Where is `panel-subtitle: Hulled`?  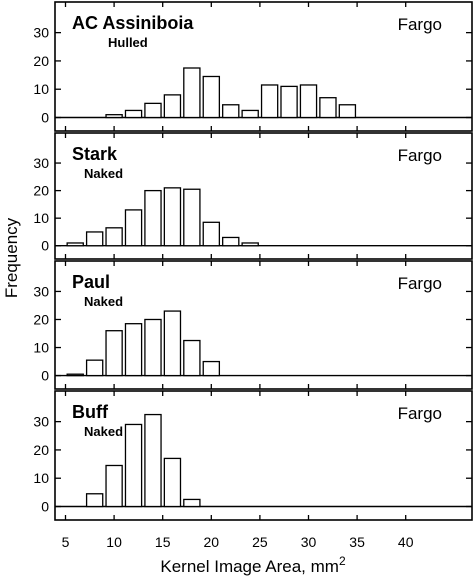
panel-subtitle: Hulled is located at coordinates (128, 42).